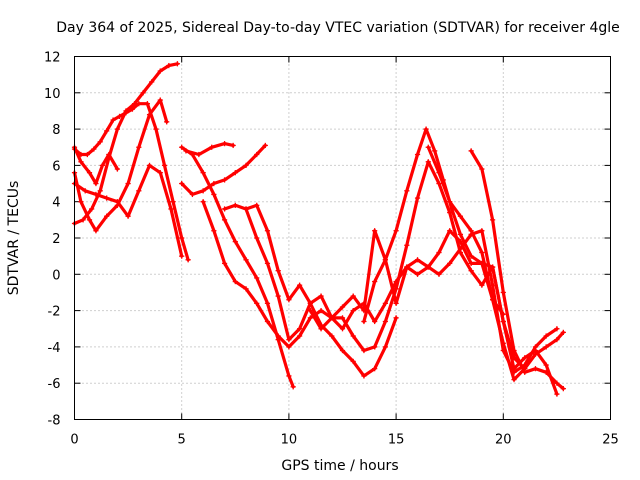 The height and width of the screenshot is (480, 640). Describe the element at coordinates (54, 348) in the screenshot. I see `y-tick-label: -4` at that location.